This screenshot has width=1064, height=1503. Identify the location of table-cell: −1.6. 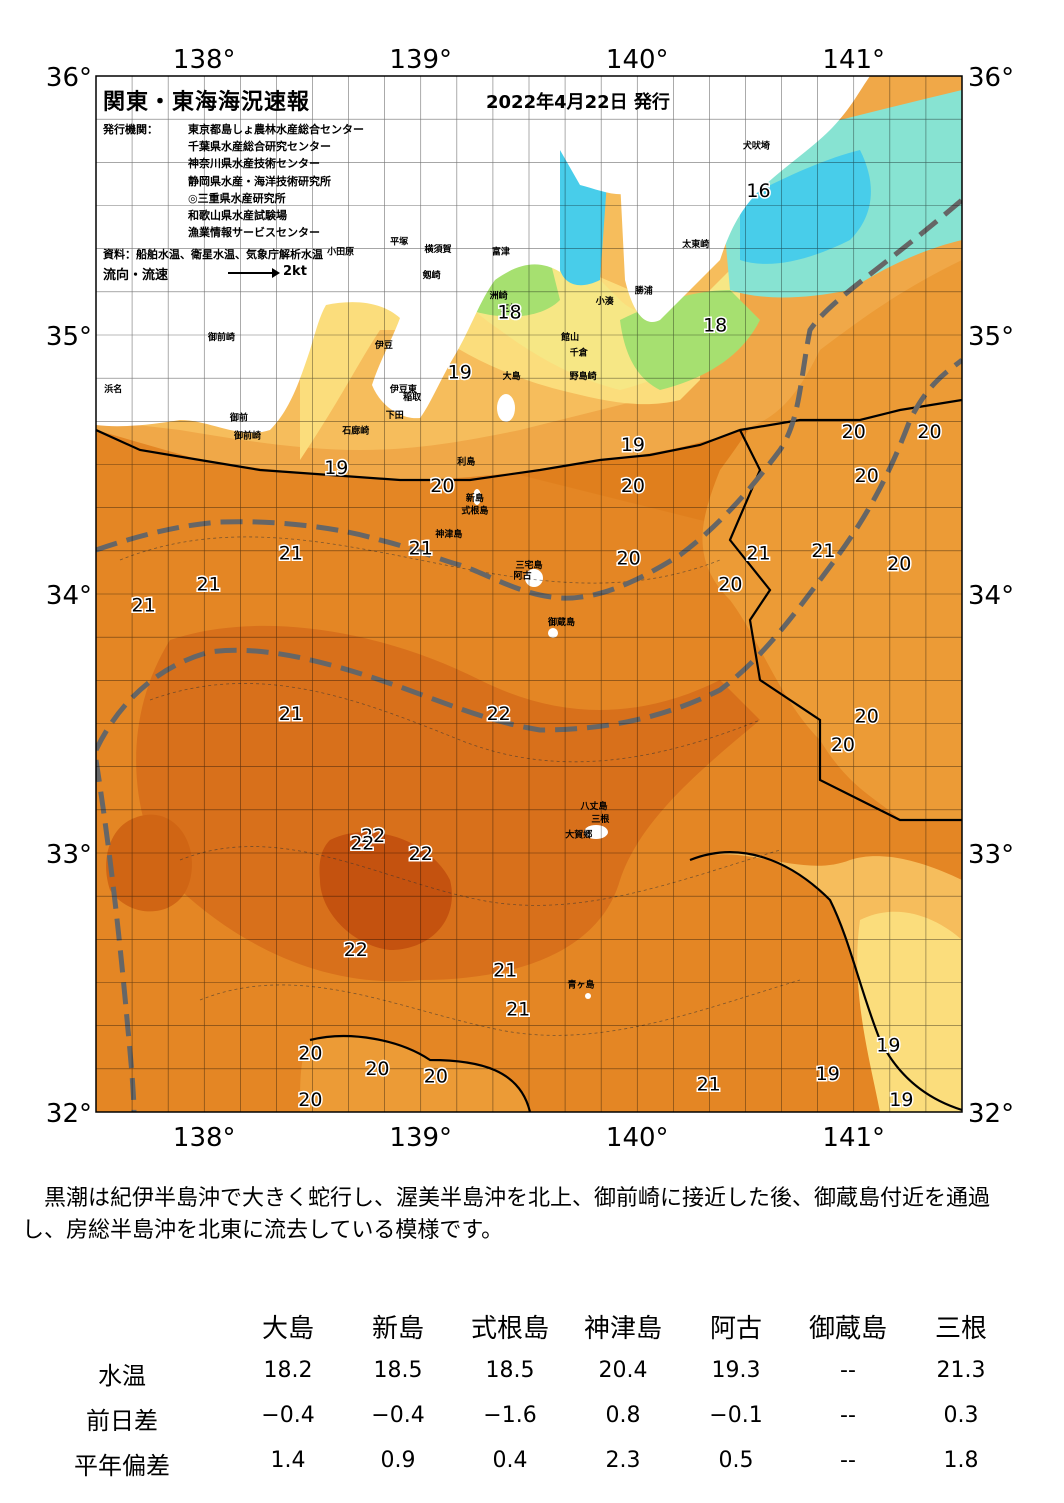
(510, 1415).